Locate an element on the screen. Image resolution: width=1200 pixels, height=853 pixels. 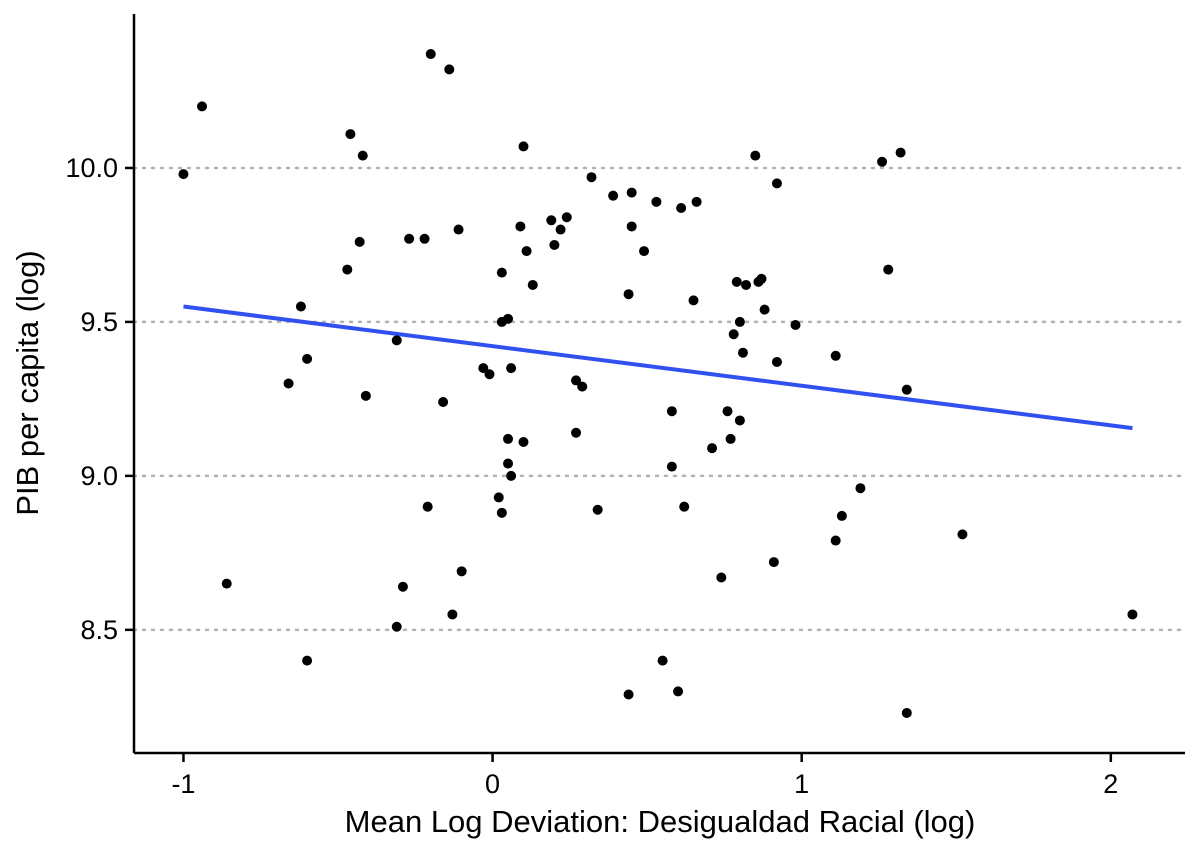
fit-line-layer is located at coordinates (658, 367).